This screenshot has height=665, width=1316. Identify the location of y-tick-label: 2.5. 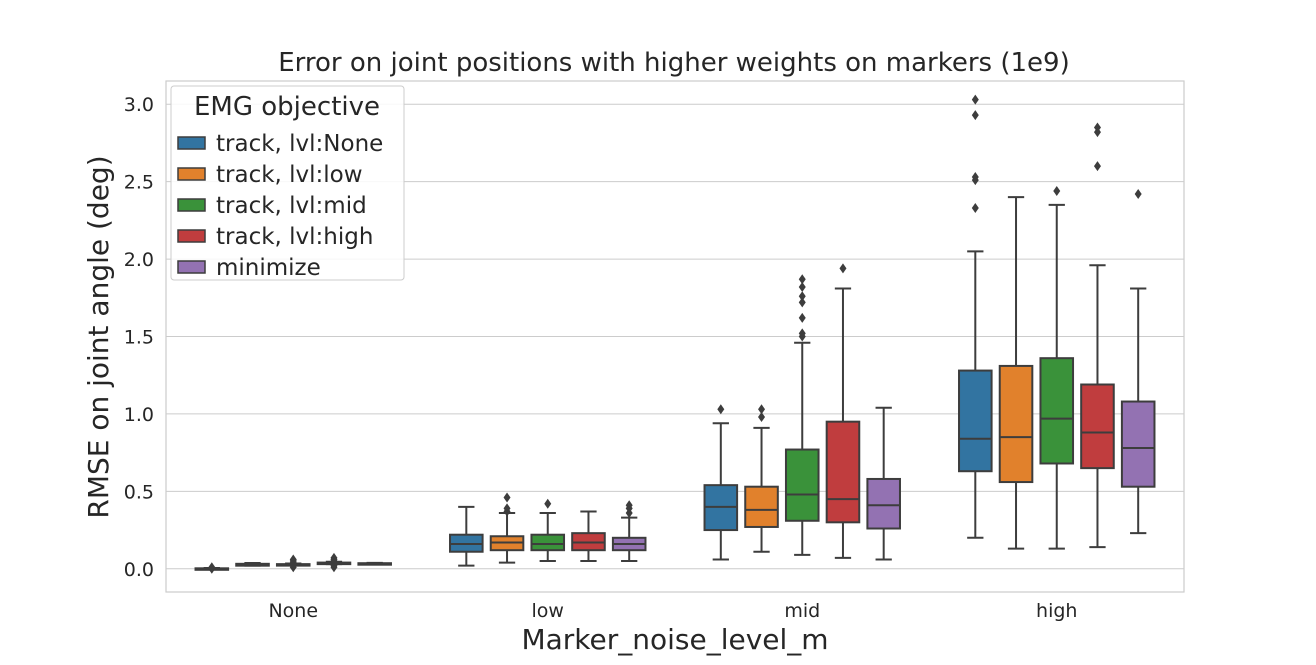
(139, 183).